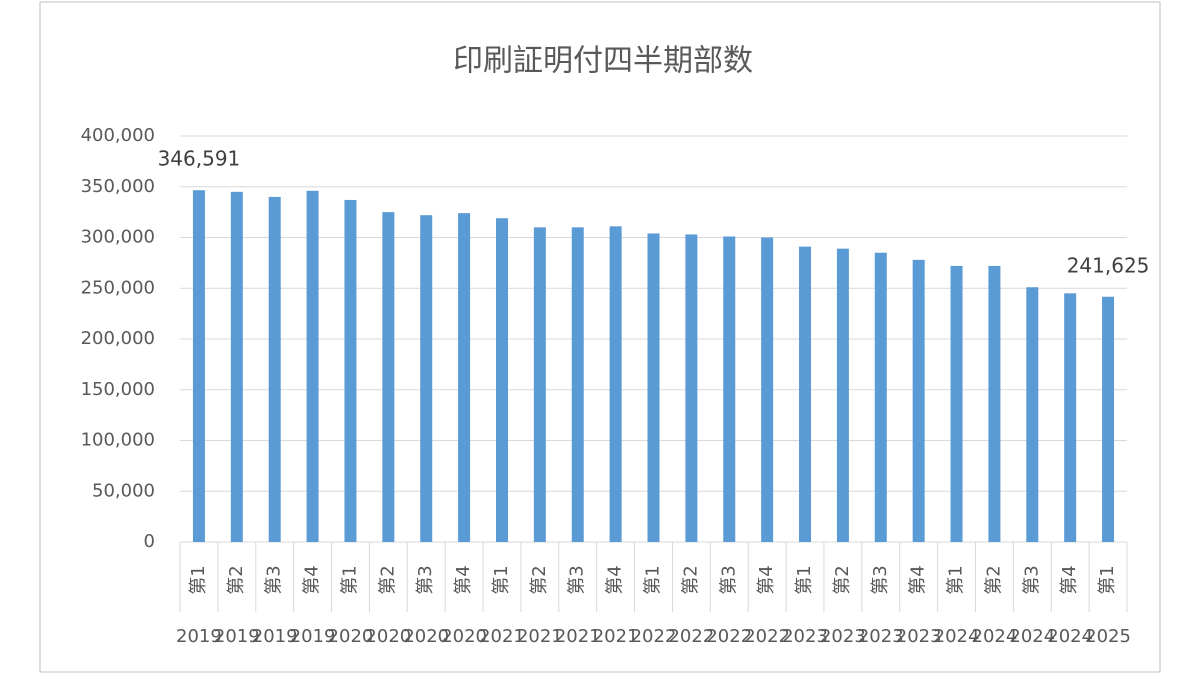 This screenshot has width=1200, height=675. Describe the element at coordinates (1108, 265) in the screenshot. I see `data-label: 241,625` at that location.